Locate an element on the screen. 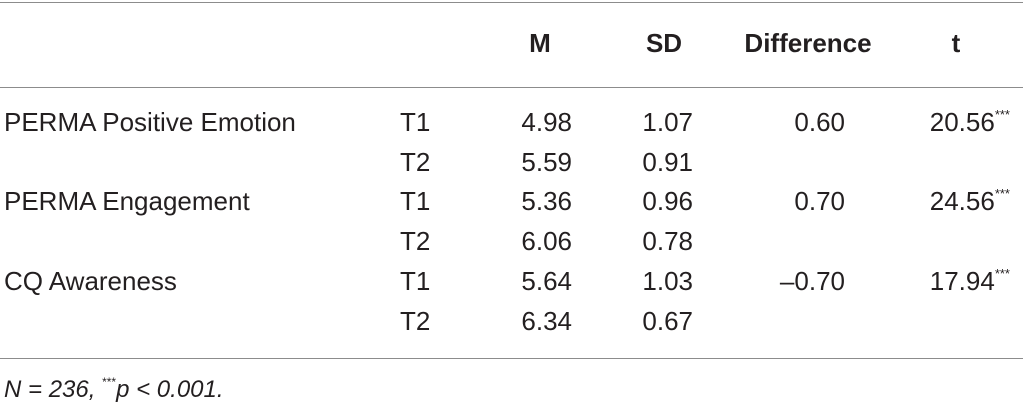 The image size is (1023, 406). mean: 5.59 is located at coordinates (546, 162).